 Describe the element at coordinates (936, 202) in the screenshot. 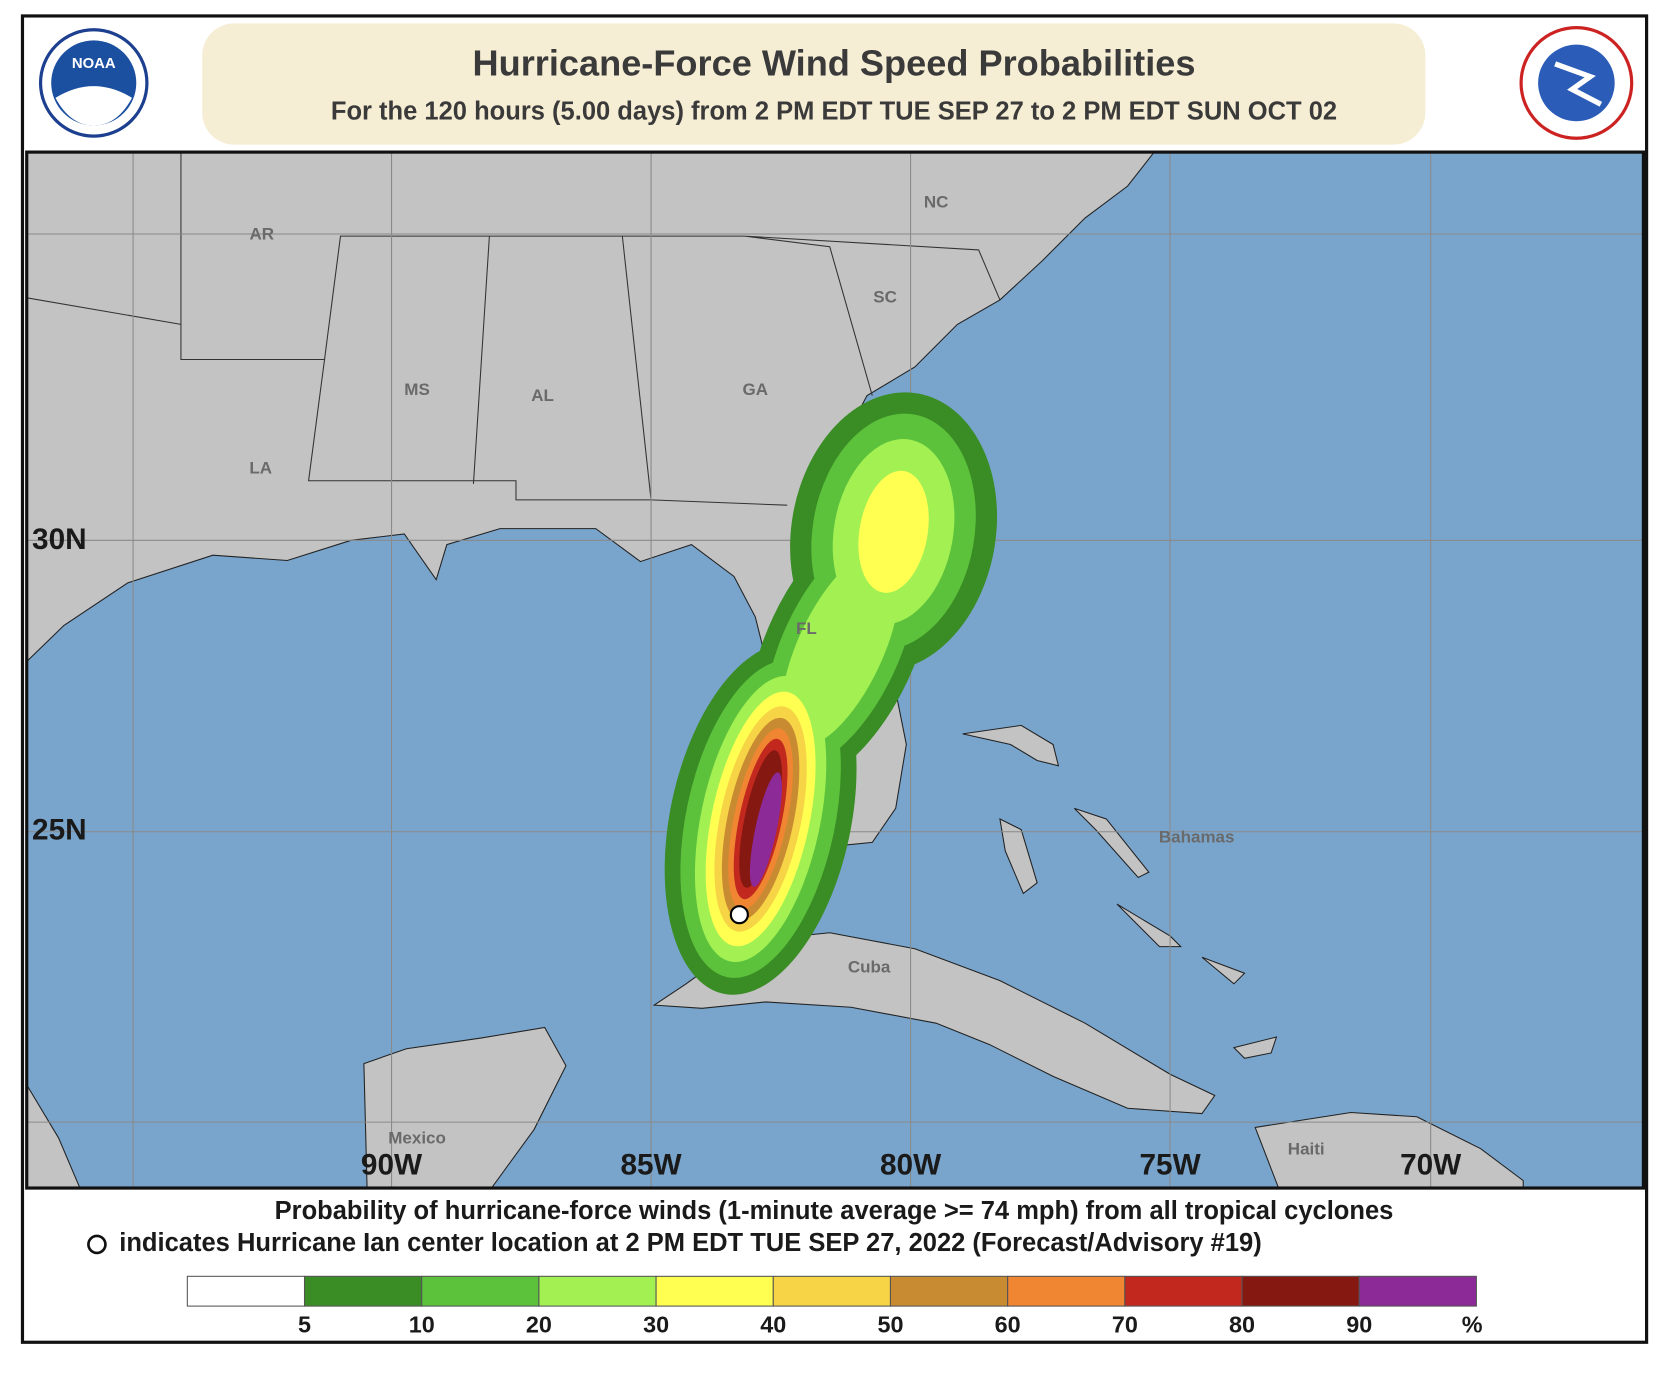

I see `place-label: NC` at that location.